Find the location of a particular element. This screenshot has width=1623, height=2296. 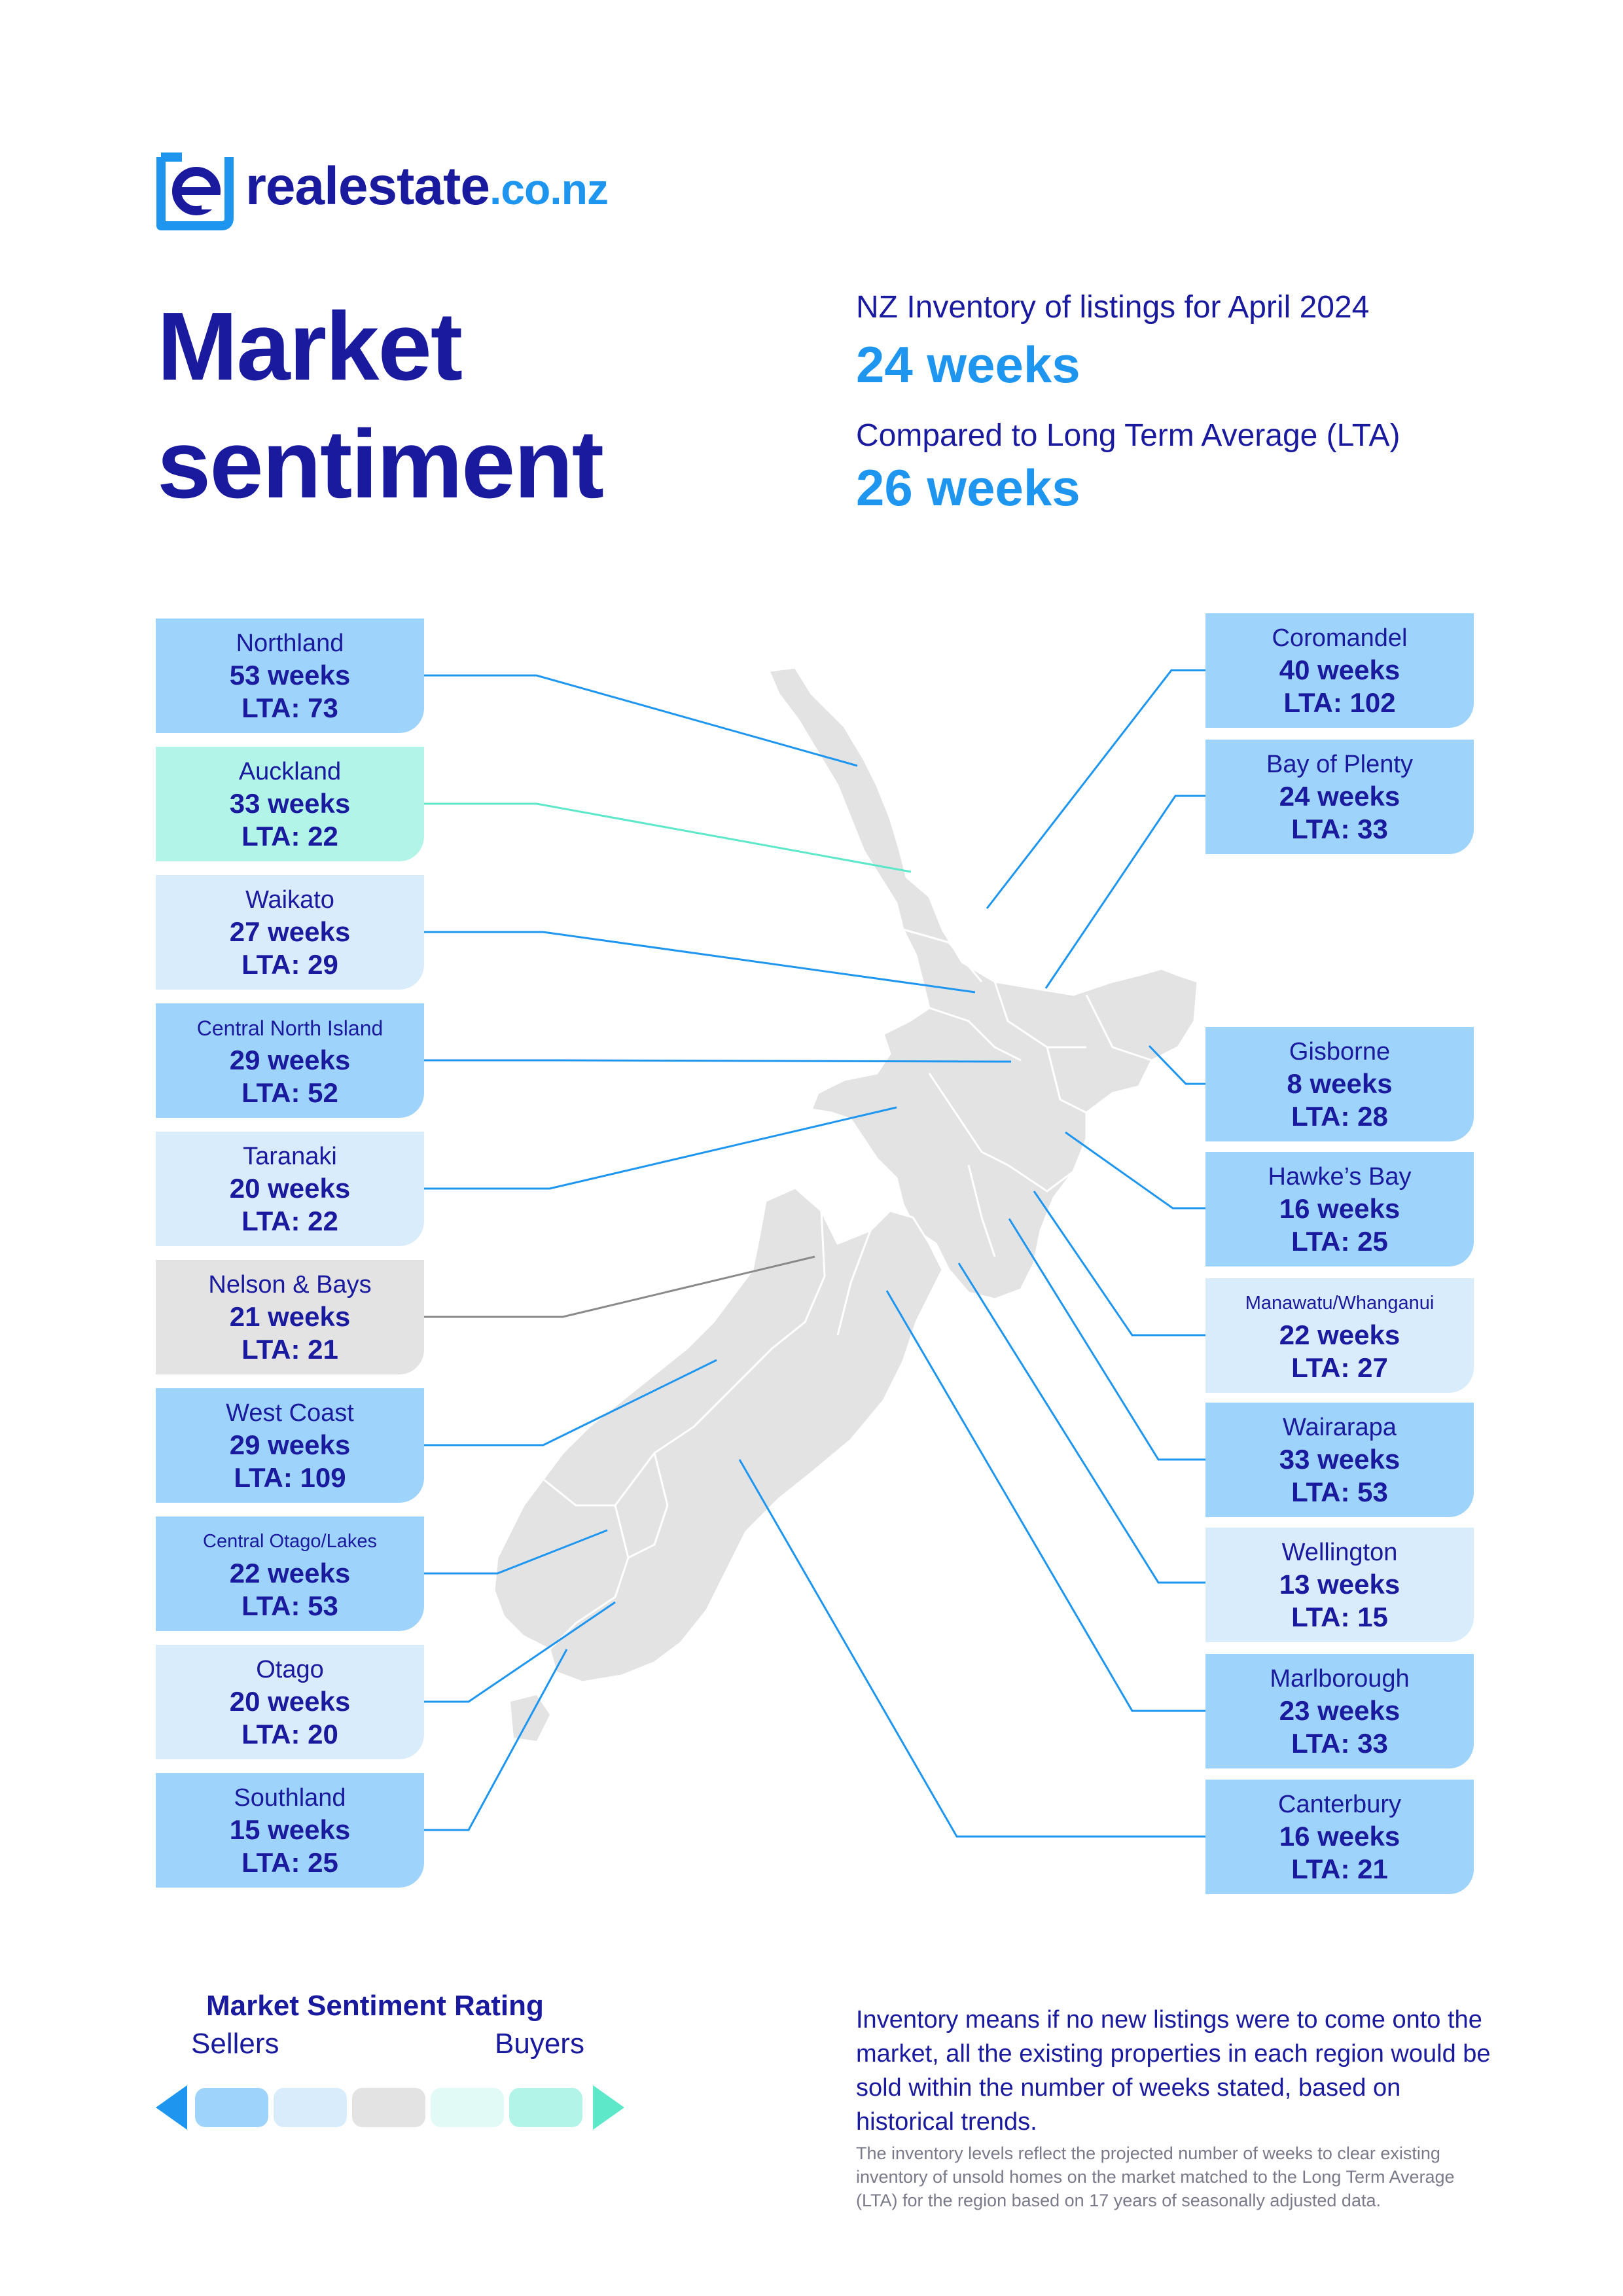

legend-swatch-neutral is located at coordinates (389, 2107).